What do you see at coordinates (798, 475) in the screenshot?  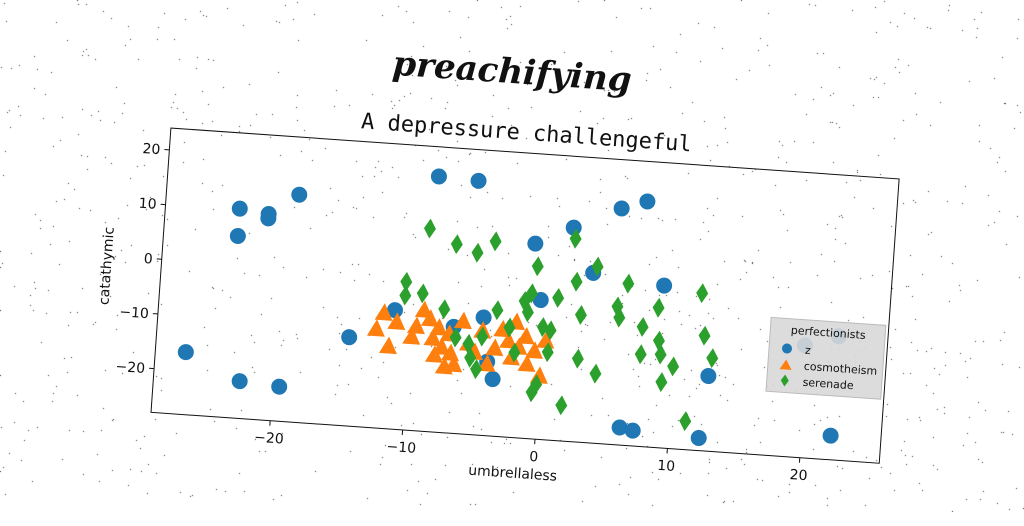 I see `x-tick-label-4: 20` at bounding box center [798, 475].